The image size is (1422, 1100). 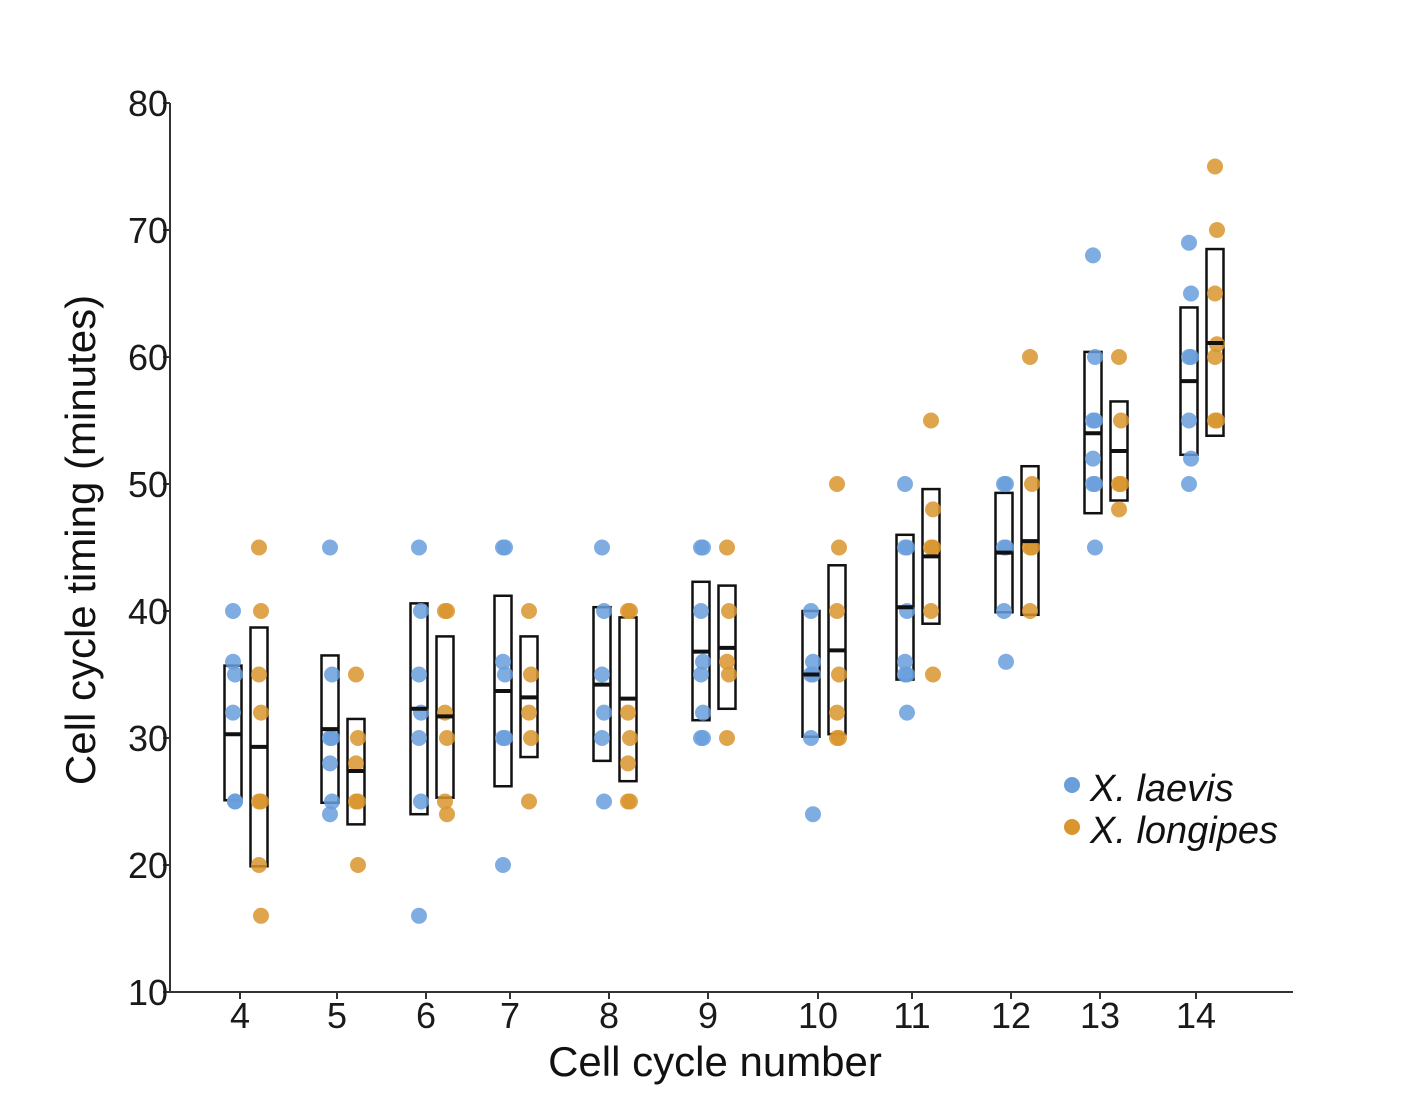 I want to click on legend-label-x-longipes: X. longipes, so click(x=1183, y=831).